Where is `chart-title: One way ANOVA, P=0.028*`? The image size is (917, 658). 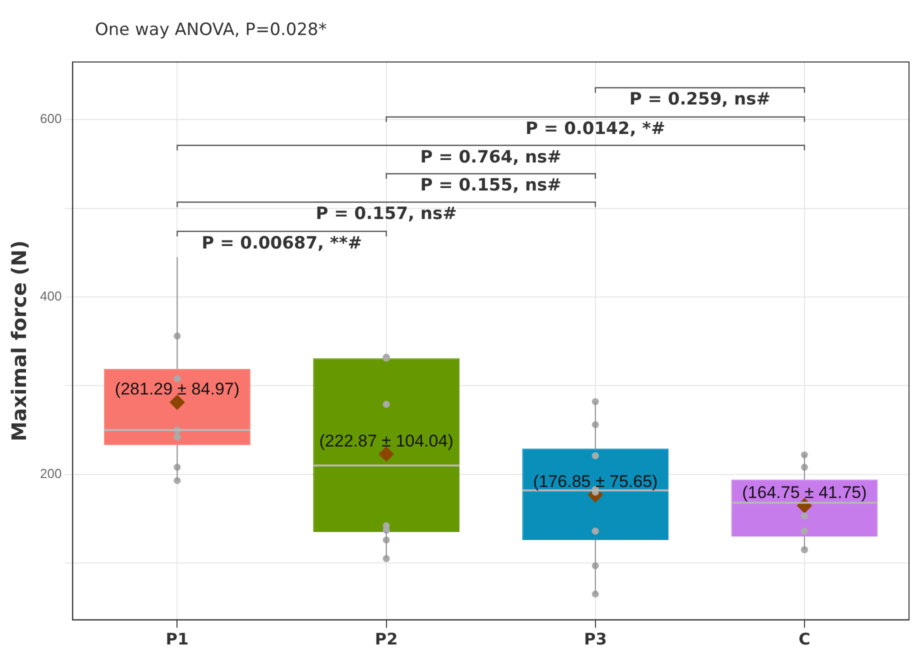
chart-title: One way ANOVA, P=0.028* is located at coordinates (211, 30).